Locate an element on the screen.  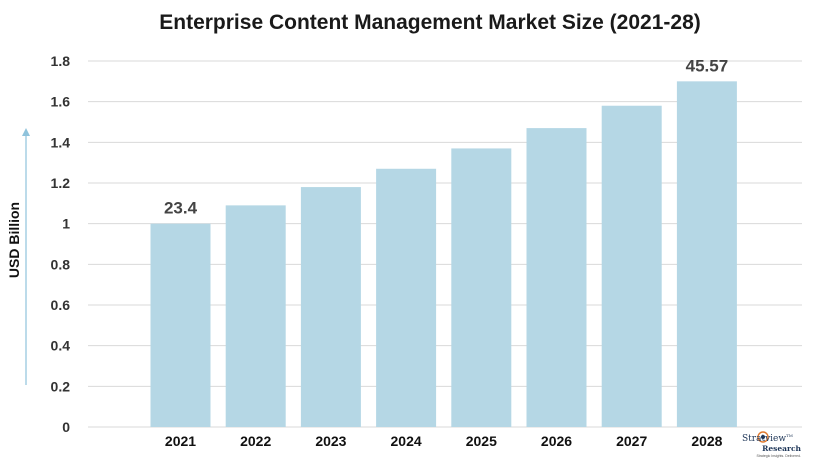
bar-2027 is located at coordinates (631, 266).